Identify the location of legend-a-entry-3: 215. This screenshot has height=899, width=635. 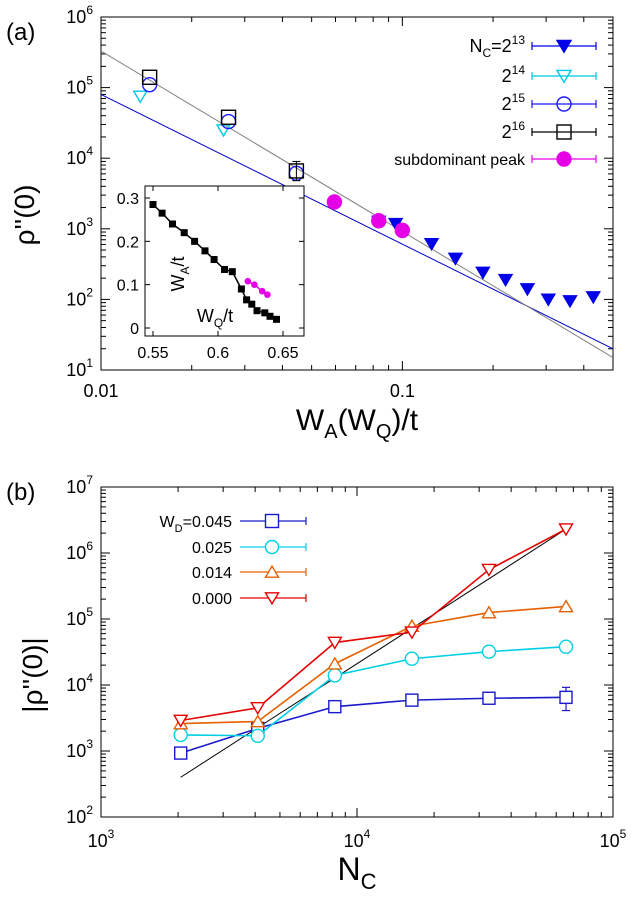
(514, 102).